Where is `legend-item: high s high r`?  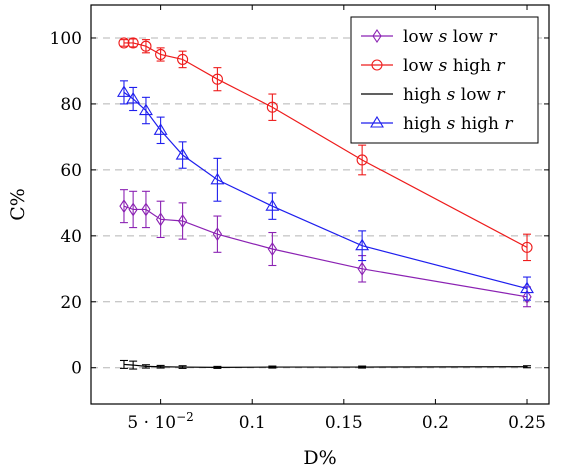
legend-item: high s high r is located at coordinates (437, 124).